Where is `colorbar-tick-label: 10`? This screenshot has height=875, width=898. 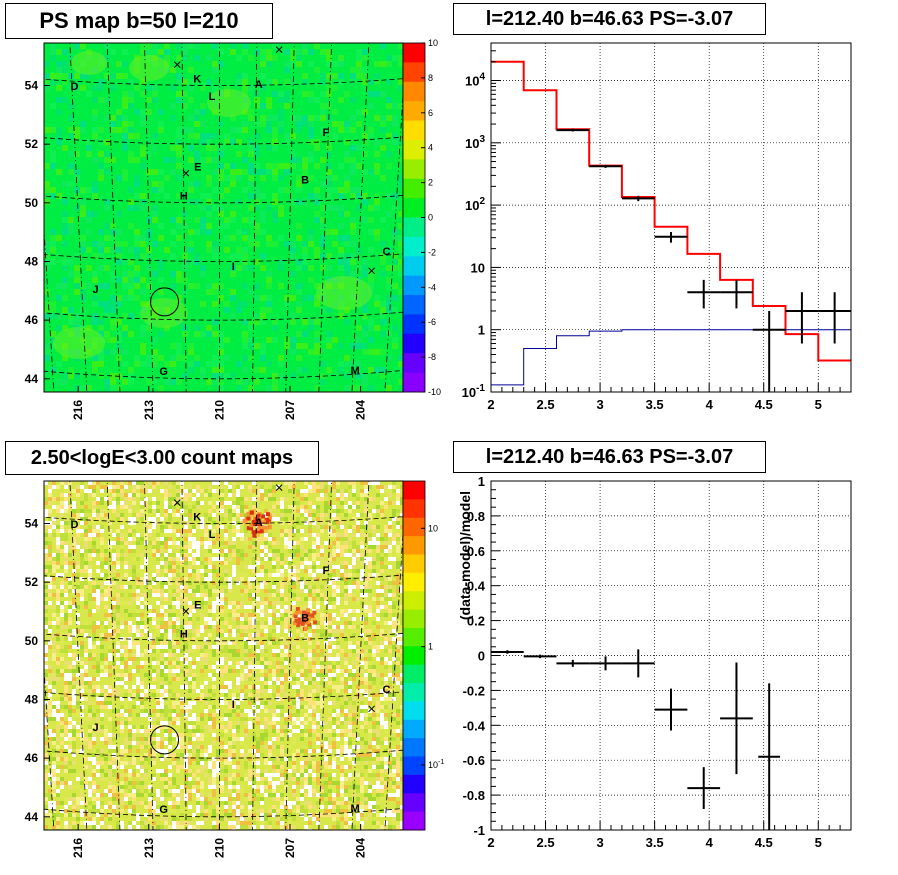
colorbar-tick-label: 10 is located at coordinates (433, 43).